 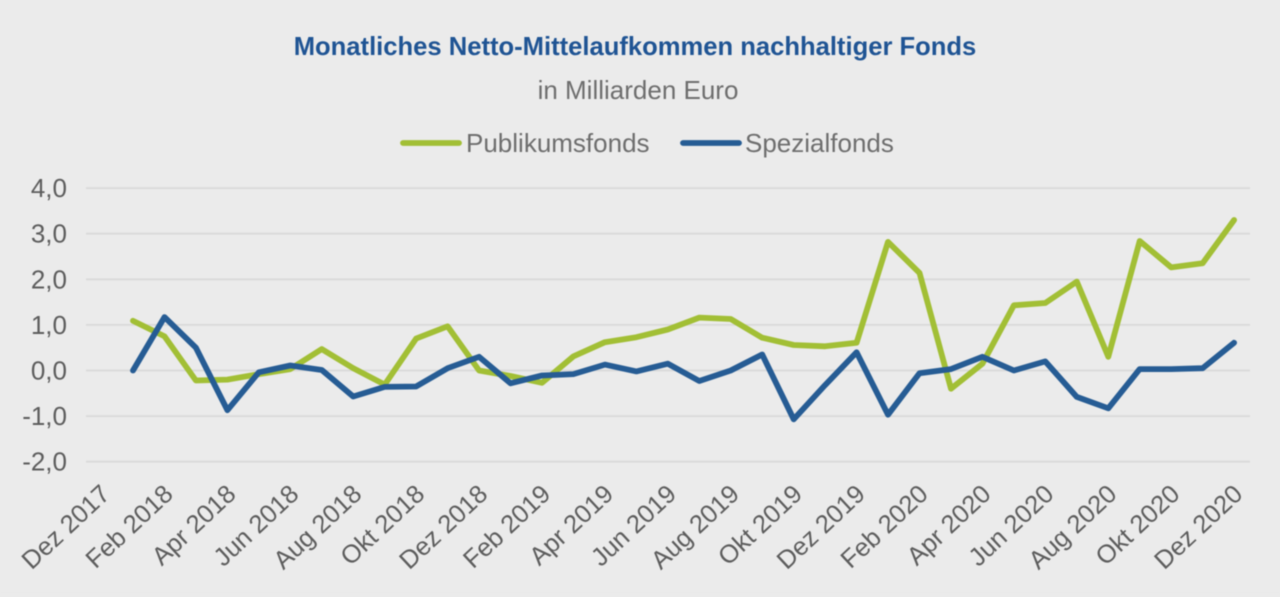 I want to click on svg-text: 1,0, so click(x=49, y=325).